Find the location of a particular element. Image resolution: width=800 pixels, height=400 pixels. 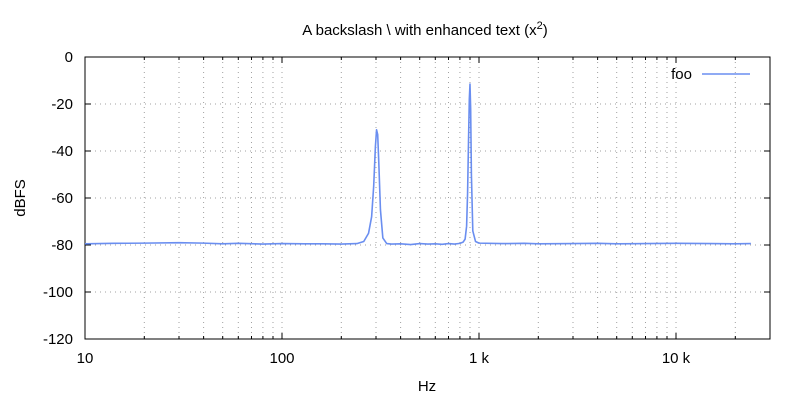

y-tick-label: -100 is located at coordinates (58, 292).